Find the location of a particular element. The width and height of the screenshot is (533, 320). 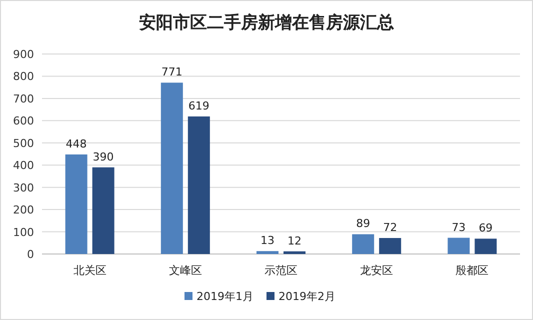

data-label: 69 is located at coordinates (485, 228).